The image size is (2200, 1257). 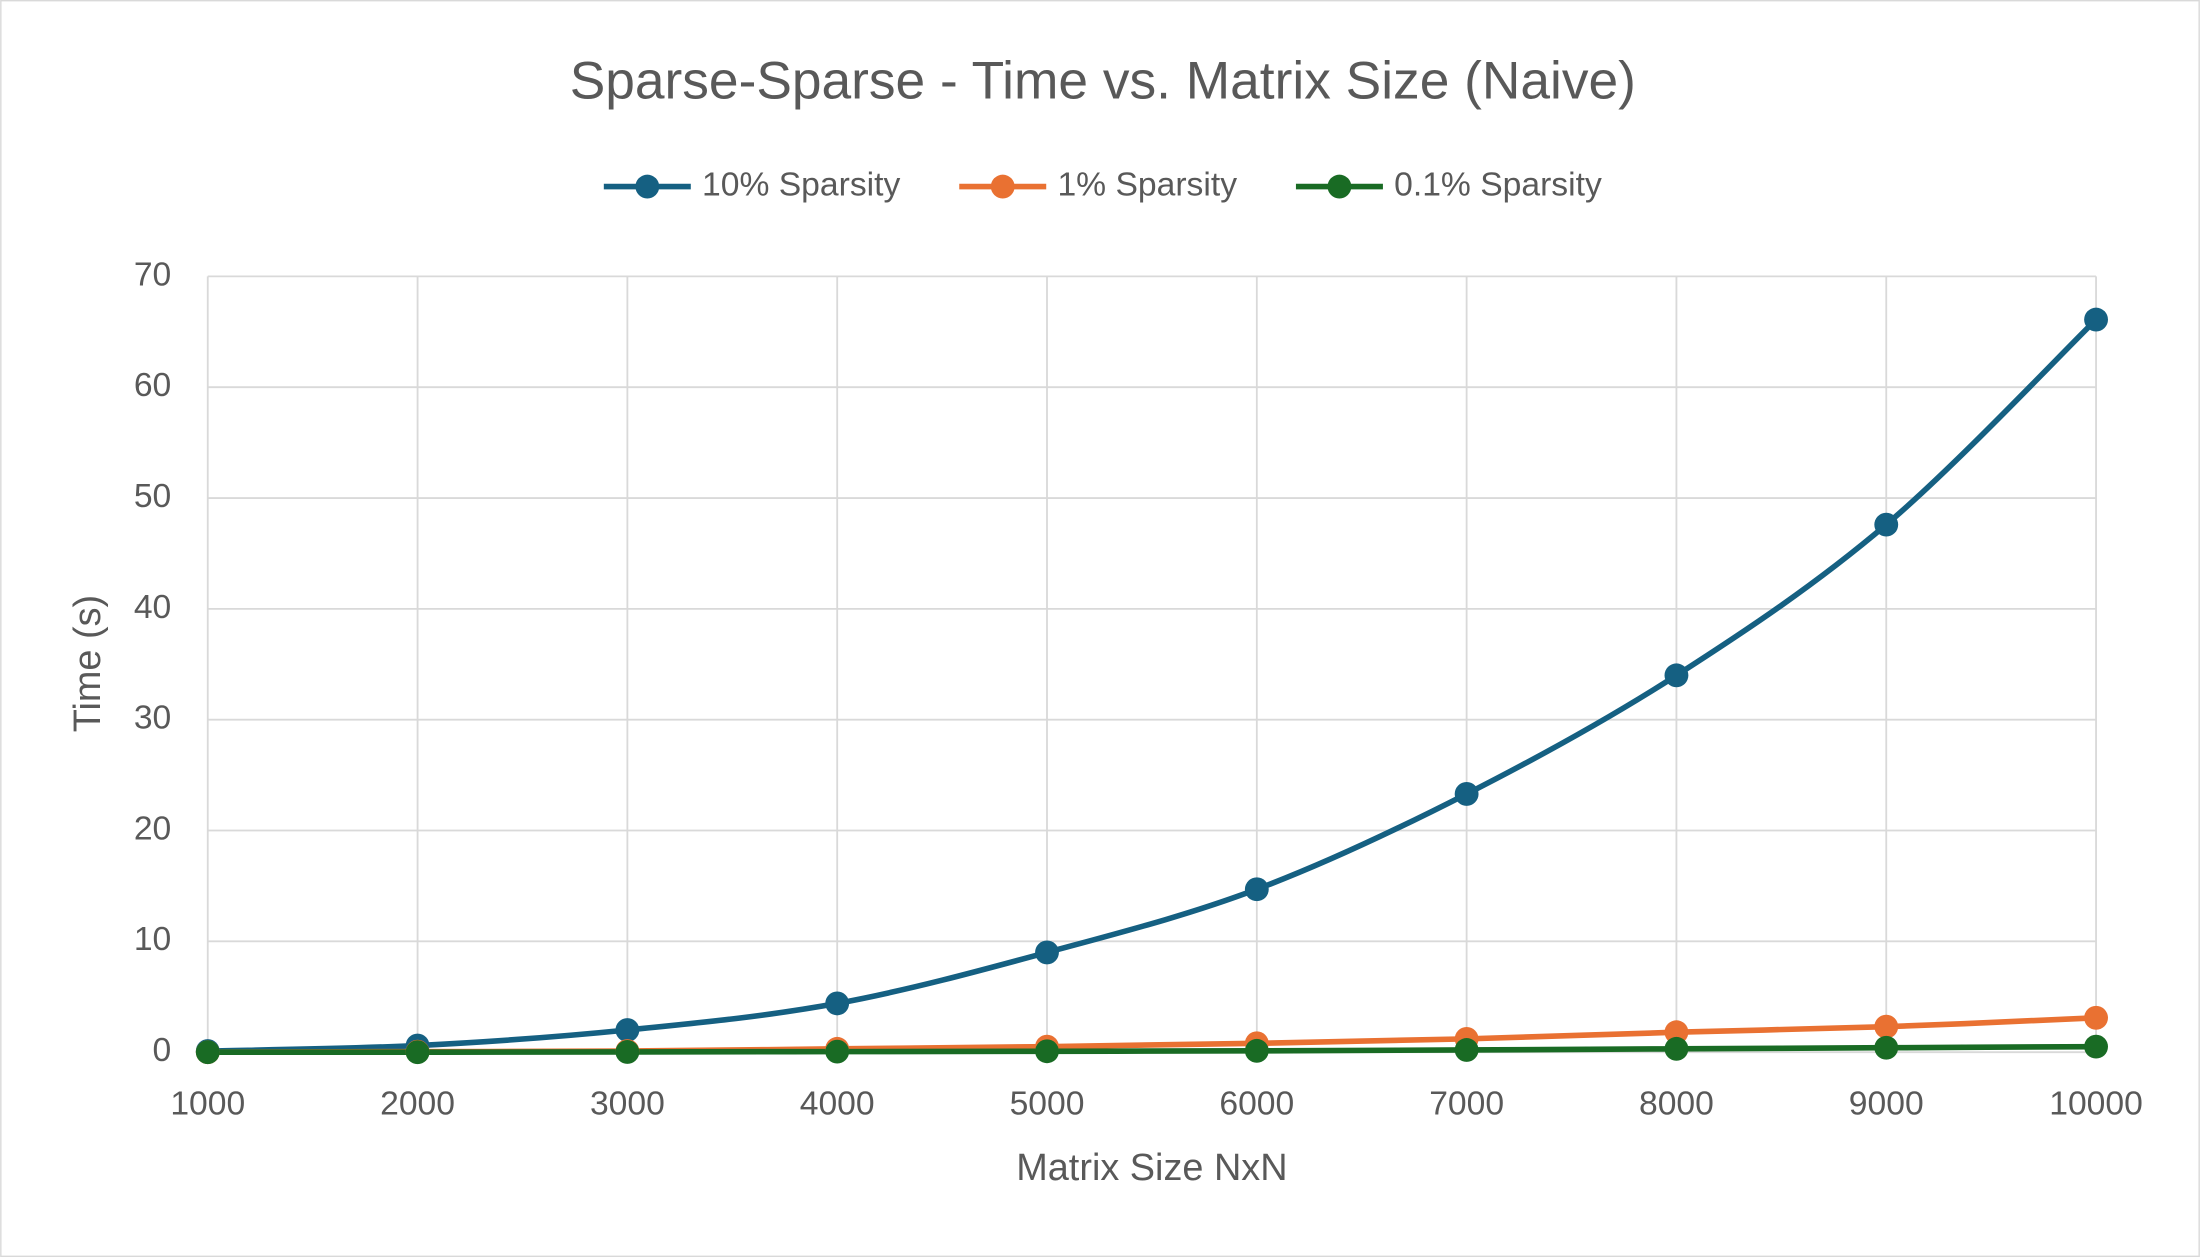 I want to click on x-tick-label: 4000, so click(x=837, y=1103).